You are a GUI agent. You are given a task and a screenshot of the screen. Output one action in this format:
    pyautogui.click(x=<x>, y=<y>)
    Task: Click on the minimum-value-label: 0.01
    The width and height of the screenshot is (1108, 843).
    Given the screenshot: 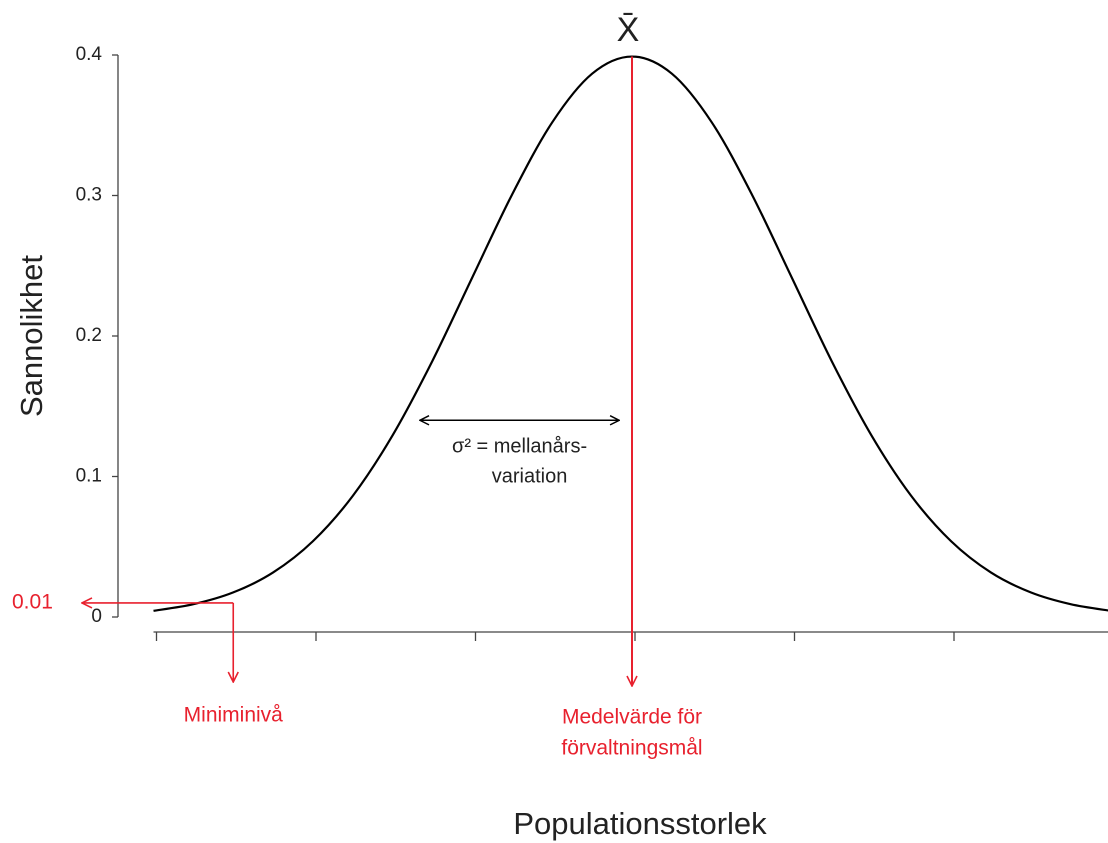 What is the action you would take?
    pyautogui.click(x=32, y=601)
    